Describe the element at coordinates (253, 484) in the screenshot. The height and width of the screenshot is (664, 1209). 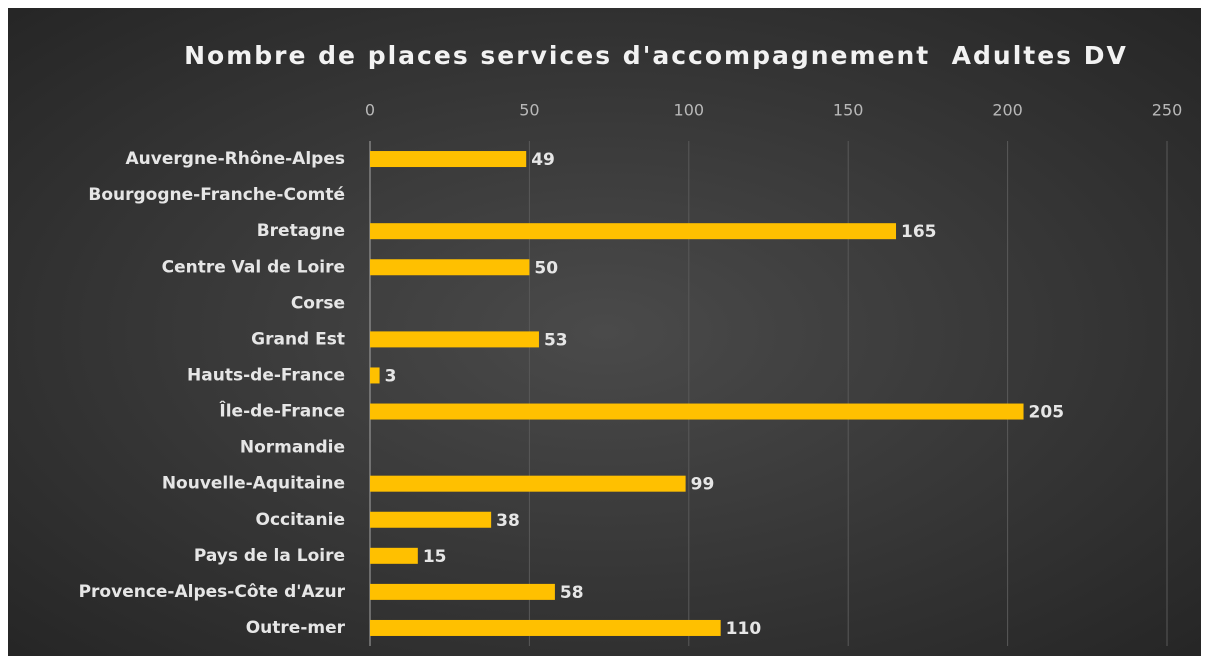
I see `y-tick-label: Nouvelle-Aquitaine` at that location.